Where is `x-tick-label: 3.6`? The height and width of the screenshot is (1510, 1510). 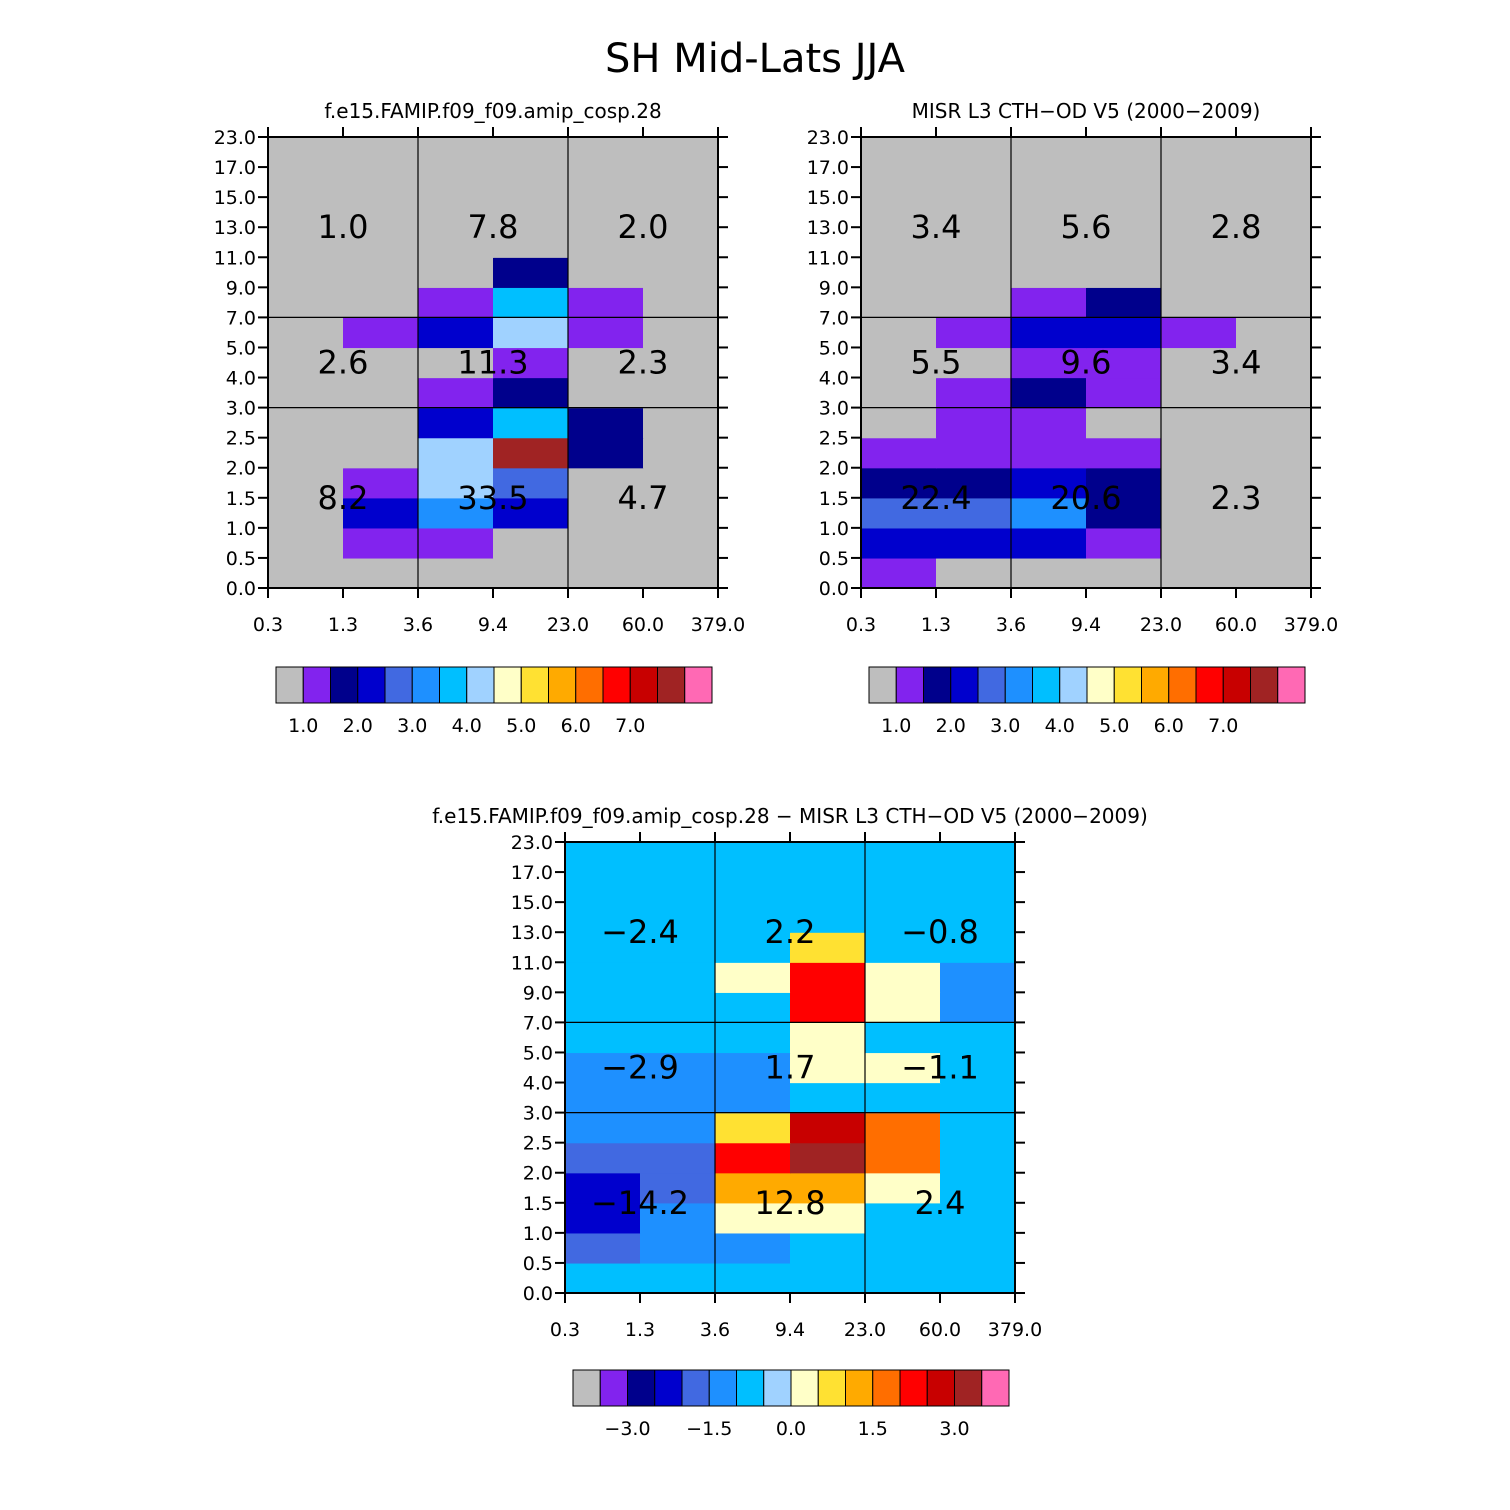
x-tick-label: 3.6 is located at coordinates (1011, 625).